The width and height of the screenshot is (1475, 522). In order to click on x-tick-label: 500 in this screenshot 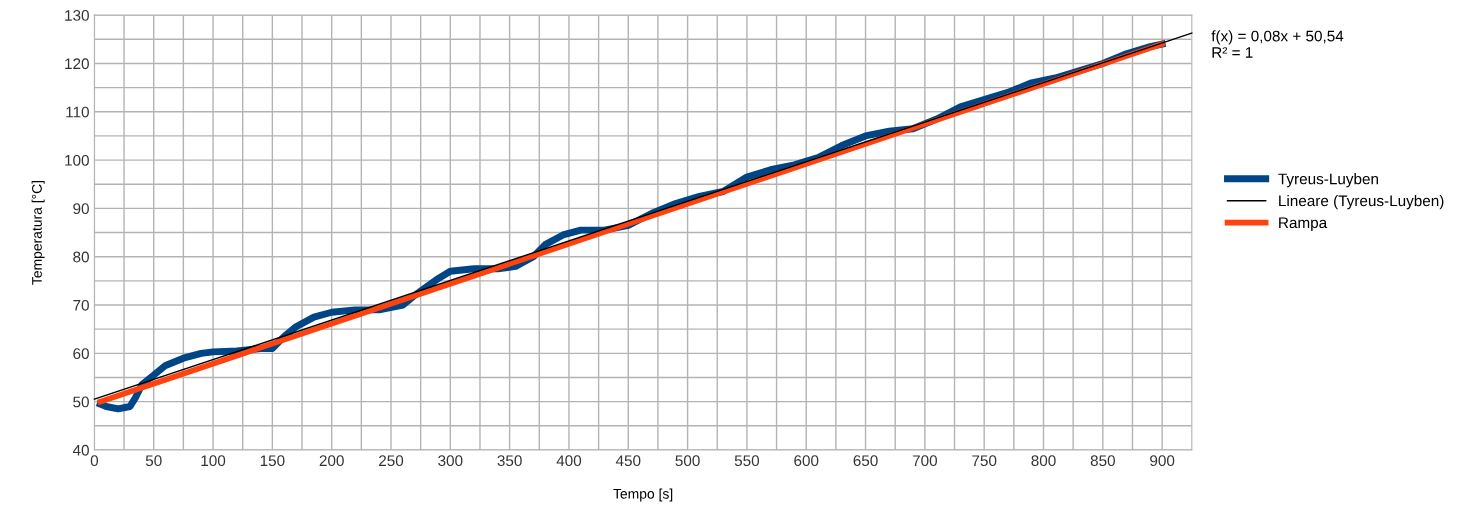, I will do `click(687, 461)`.